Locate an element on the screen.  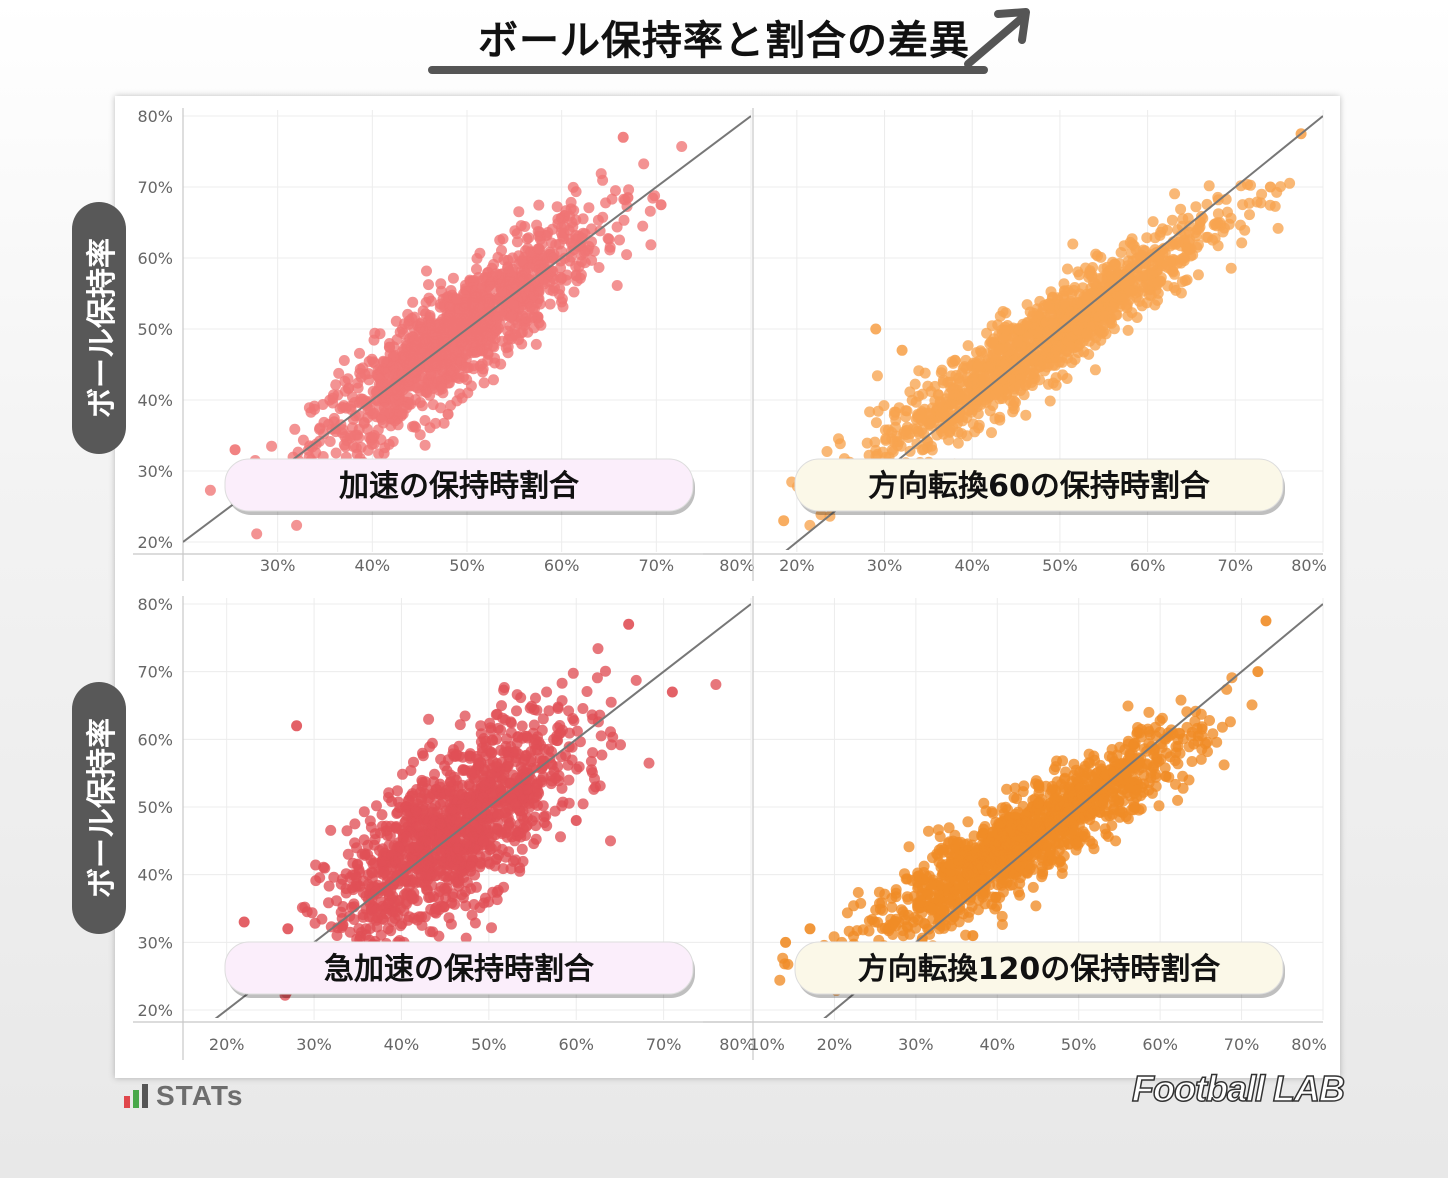
y-tick-label: 40% is located at coordinates (155, 875).